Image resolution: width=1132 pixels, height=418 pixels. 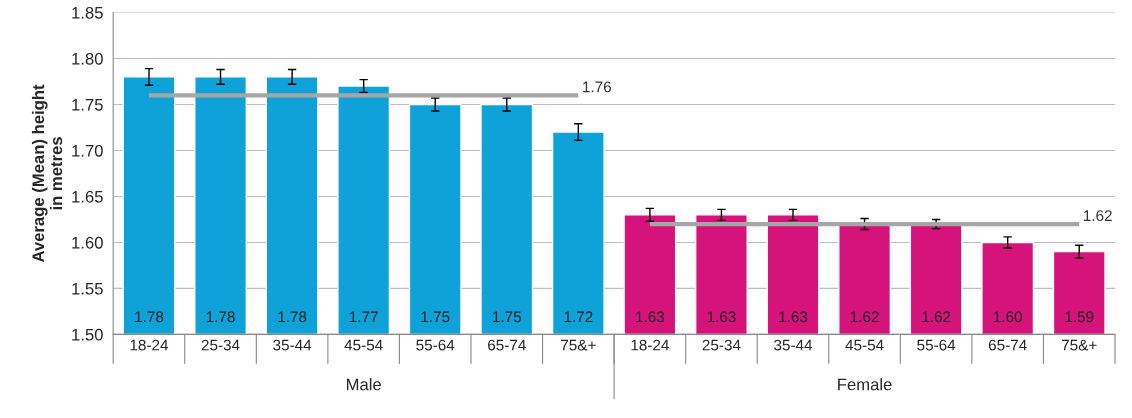 What do you see at coordinates (87, 196) in the screenshot?
I see `y-tick-label: 1.65` at bounding box center [87, 196].